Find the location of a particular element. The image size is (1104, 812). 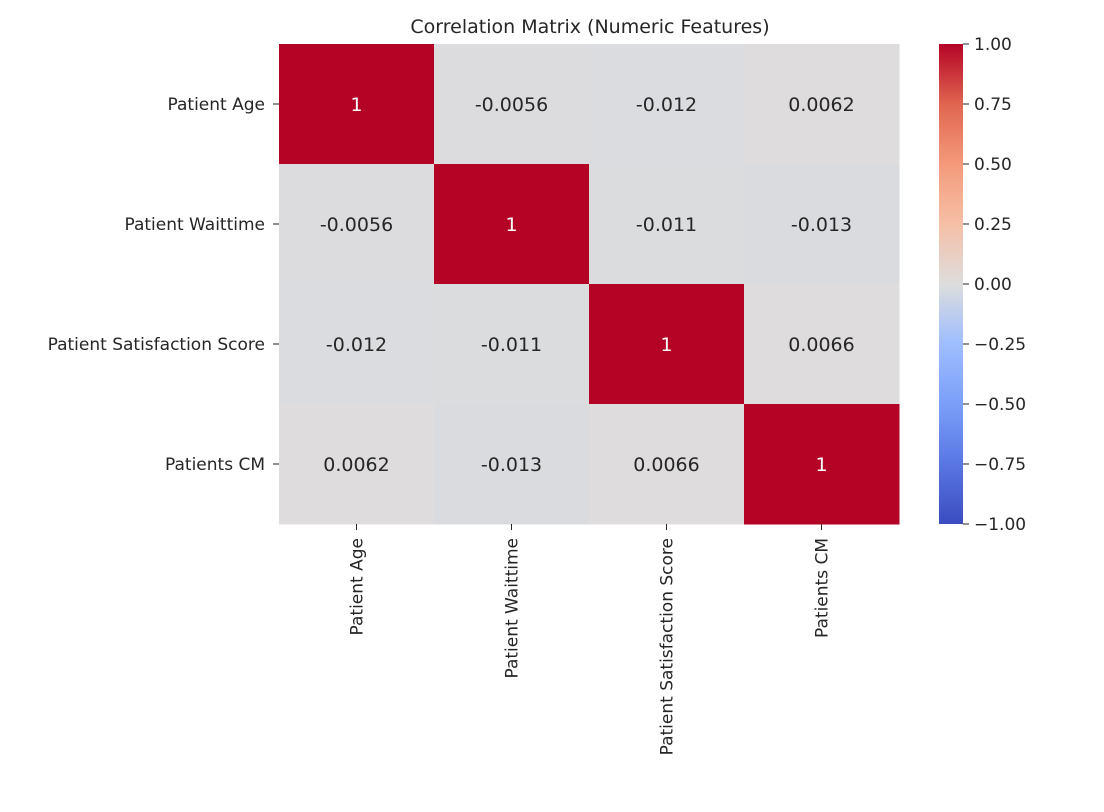

row-label: Patient Satisfaction Score is located at coordinates (156, 345).